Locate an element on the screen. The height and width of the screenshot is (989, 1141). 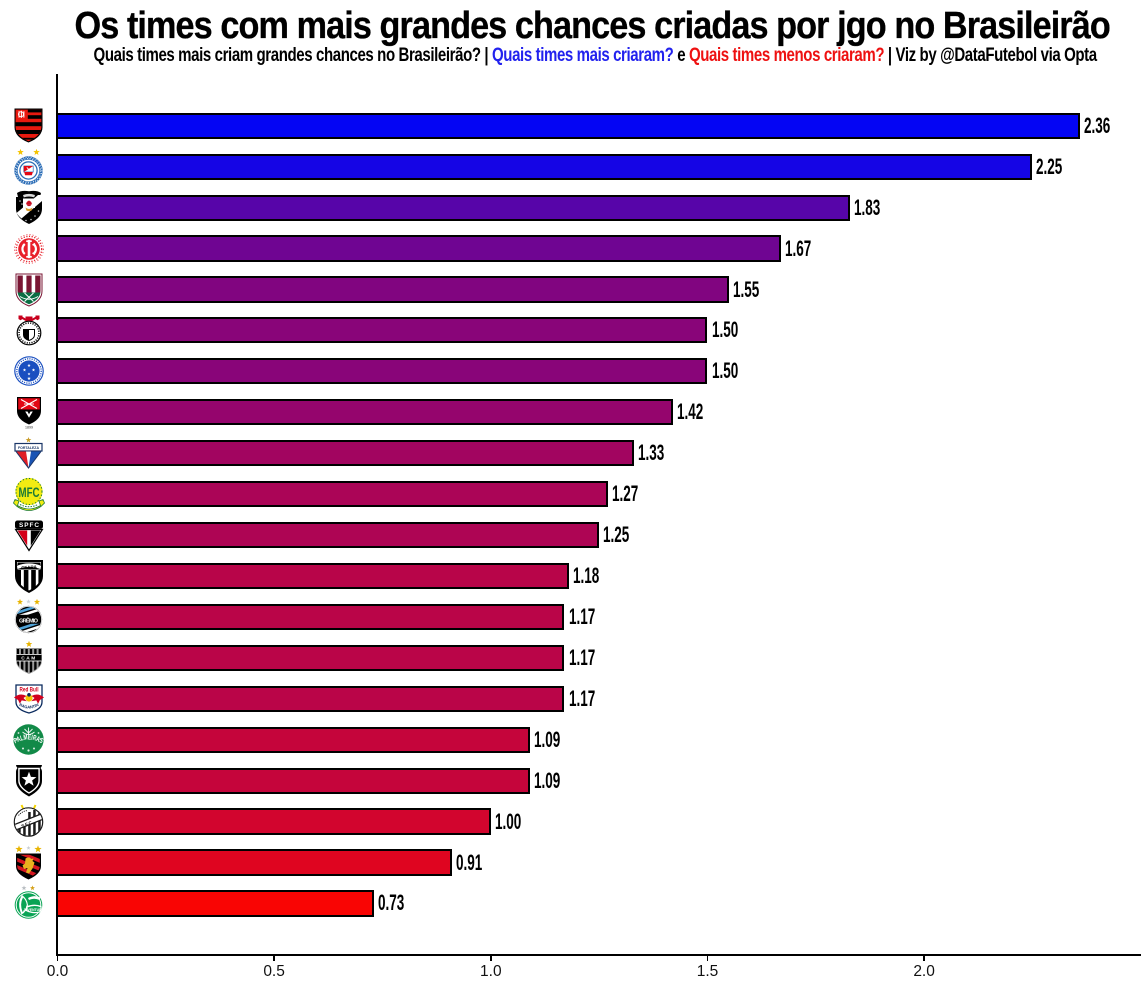
svg-text: Red Bull is located at coordinates (28, 691).